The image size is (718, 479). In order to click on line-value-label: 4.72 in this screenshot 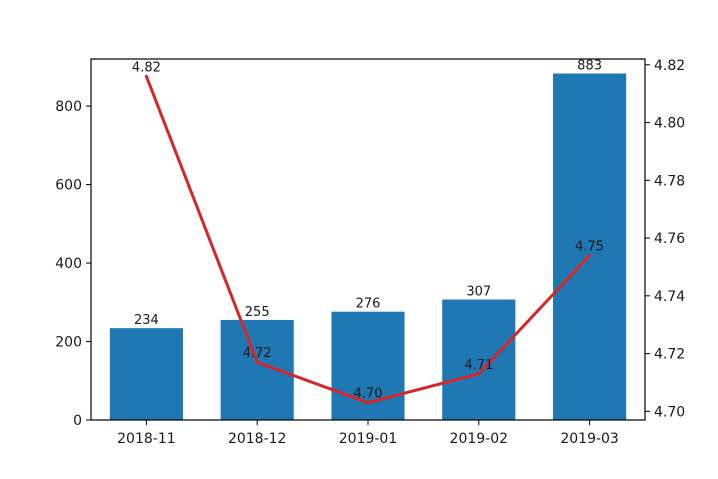, I will do `click(257, 353)`.